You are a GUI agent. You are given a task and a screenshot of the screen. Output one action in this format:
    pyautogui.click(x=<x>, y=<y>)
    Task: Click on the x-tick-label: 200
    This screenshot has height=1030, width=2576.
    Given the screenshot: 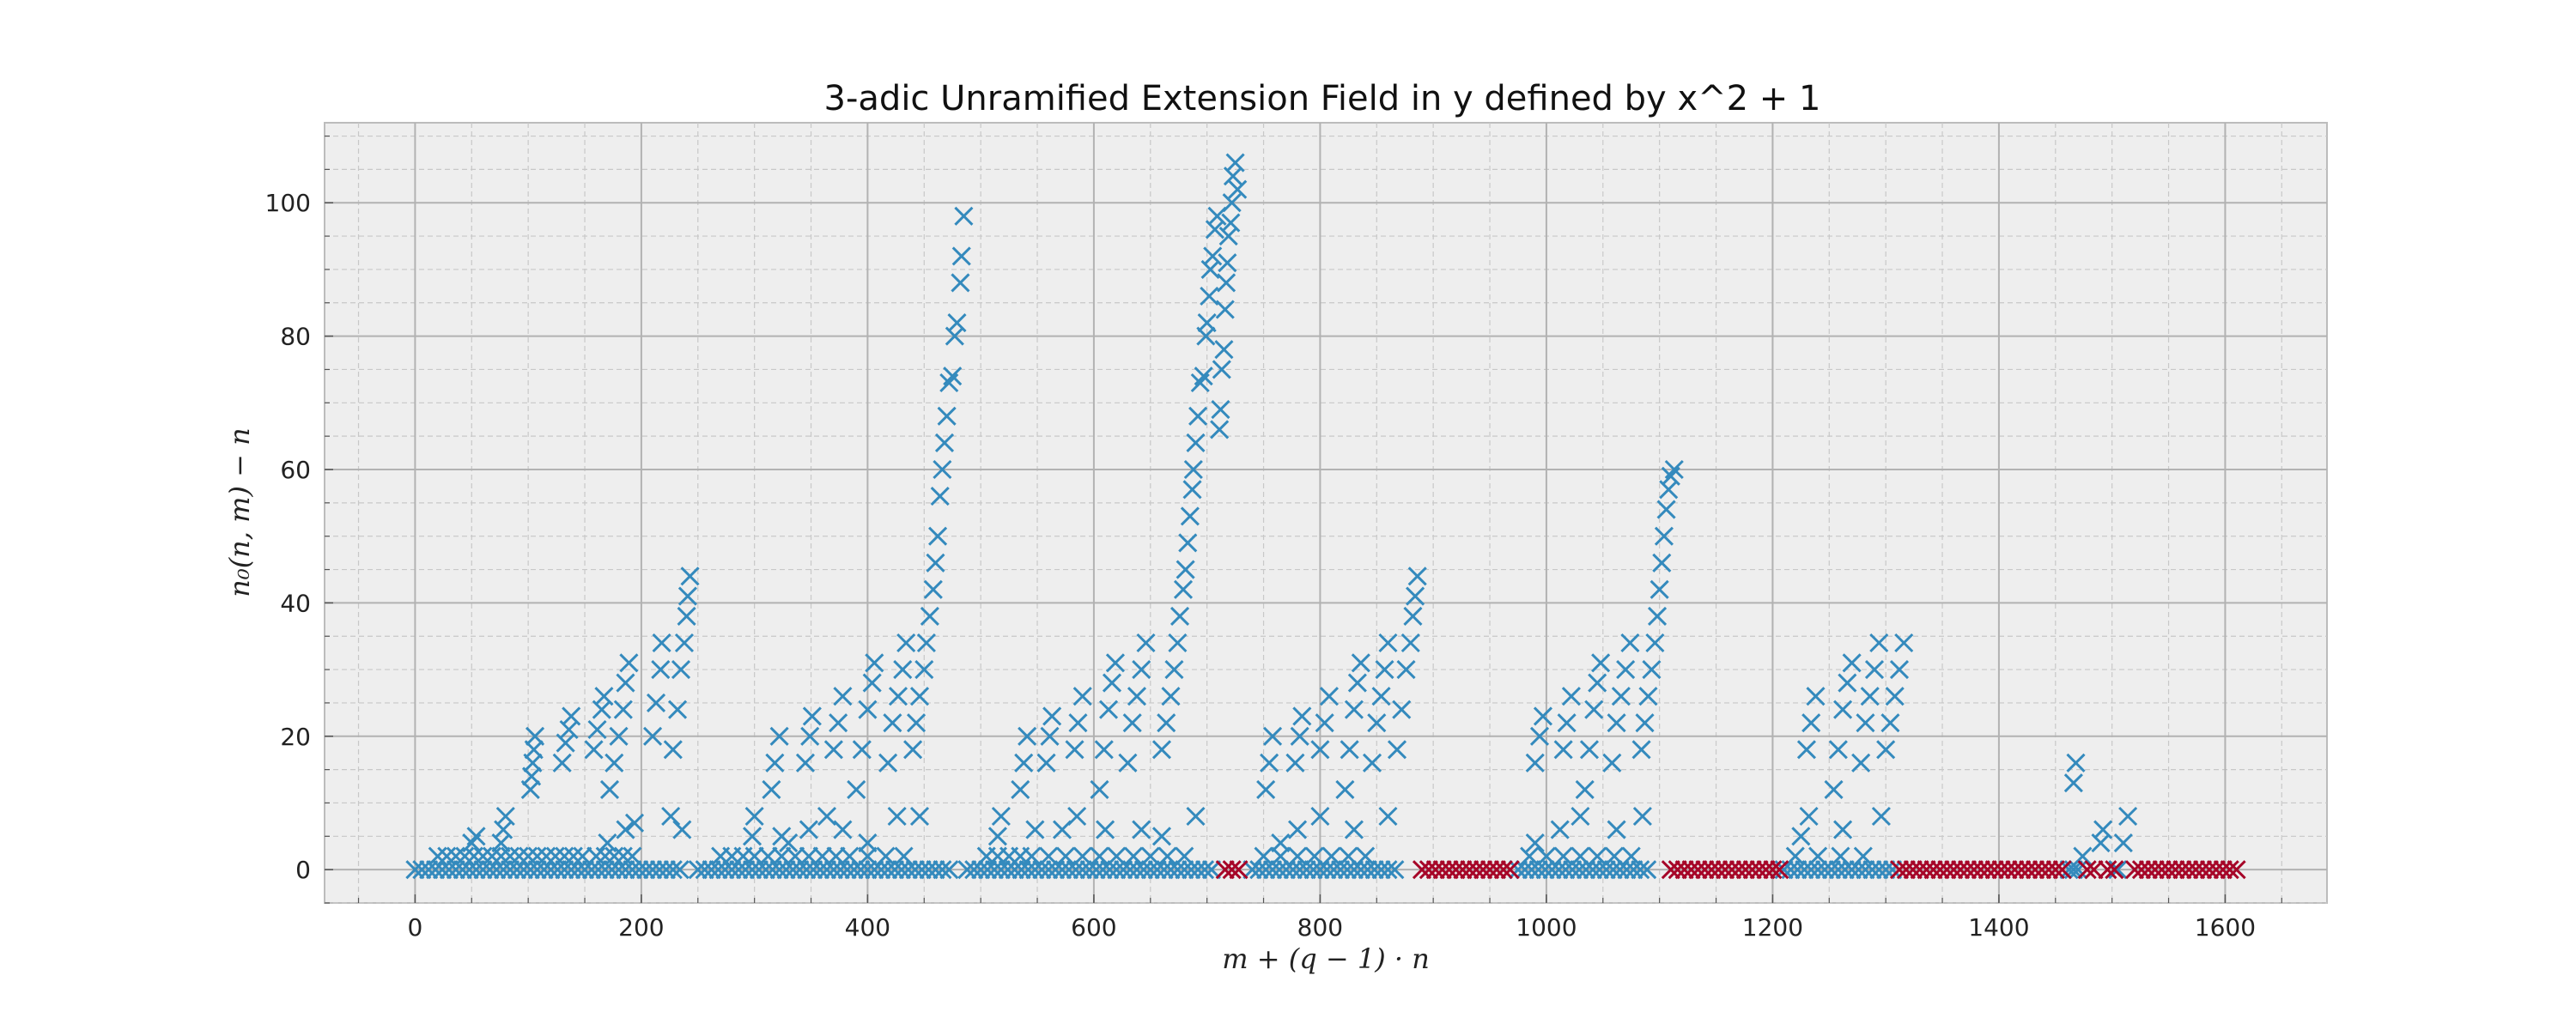 What is the action you would take?
    pyautogui.click(x=641, y=927)
    